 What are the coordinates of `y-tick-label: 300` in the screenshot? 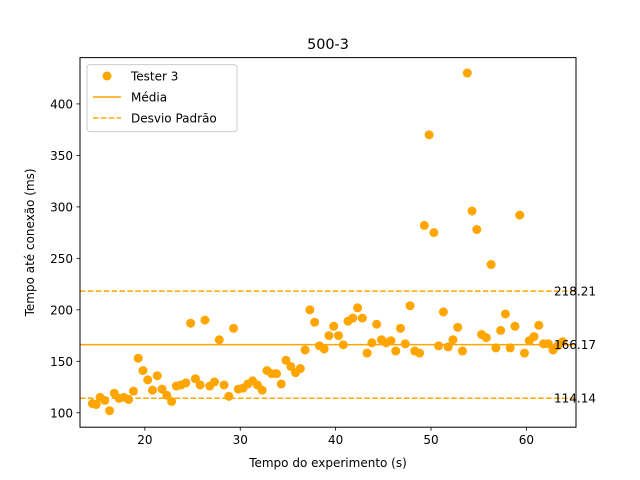 It's located at (61, 207).